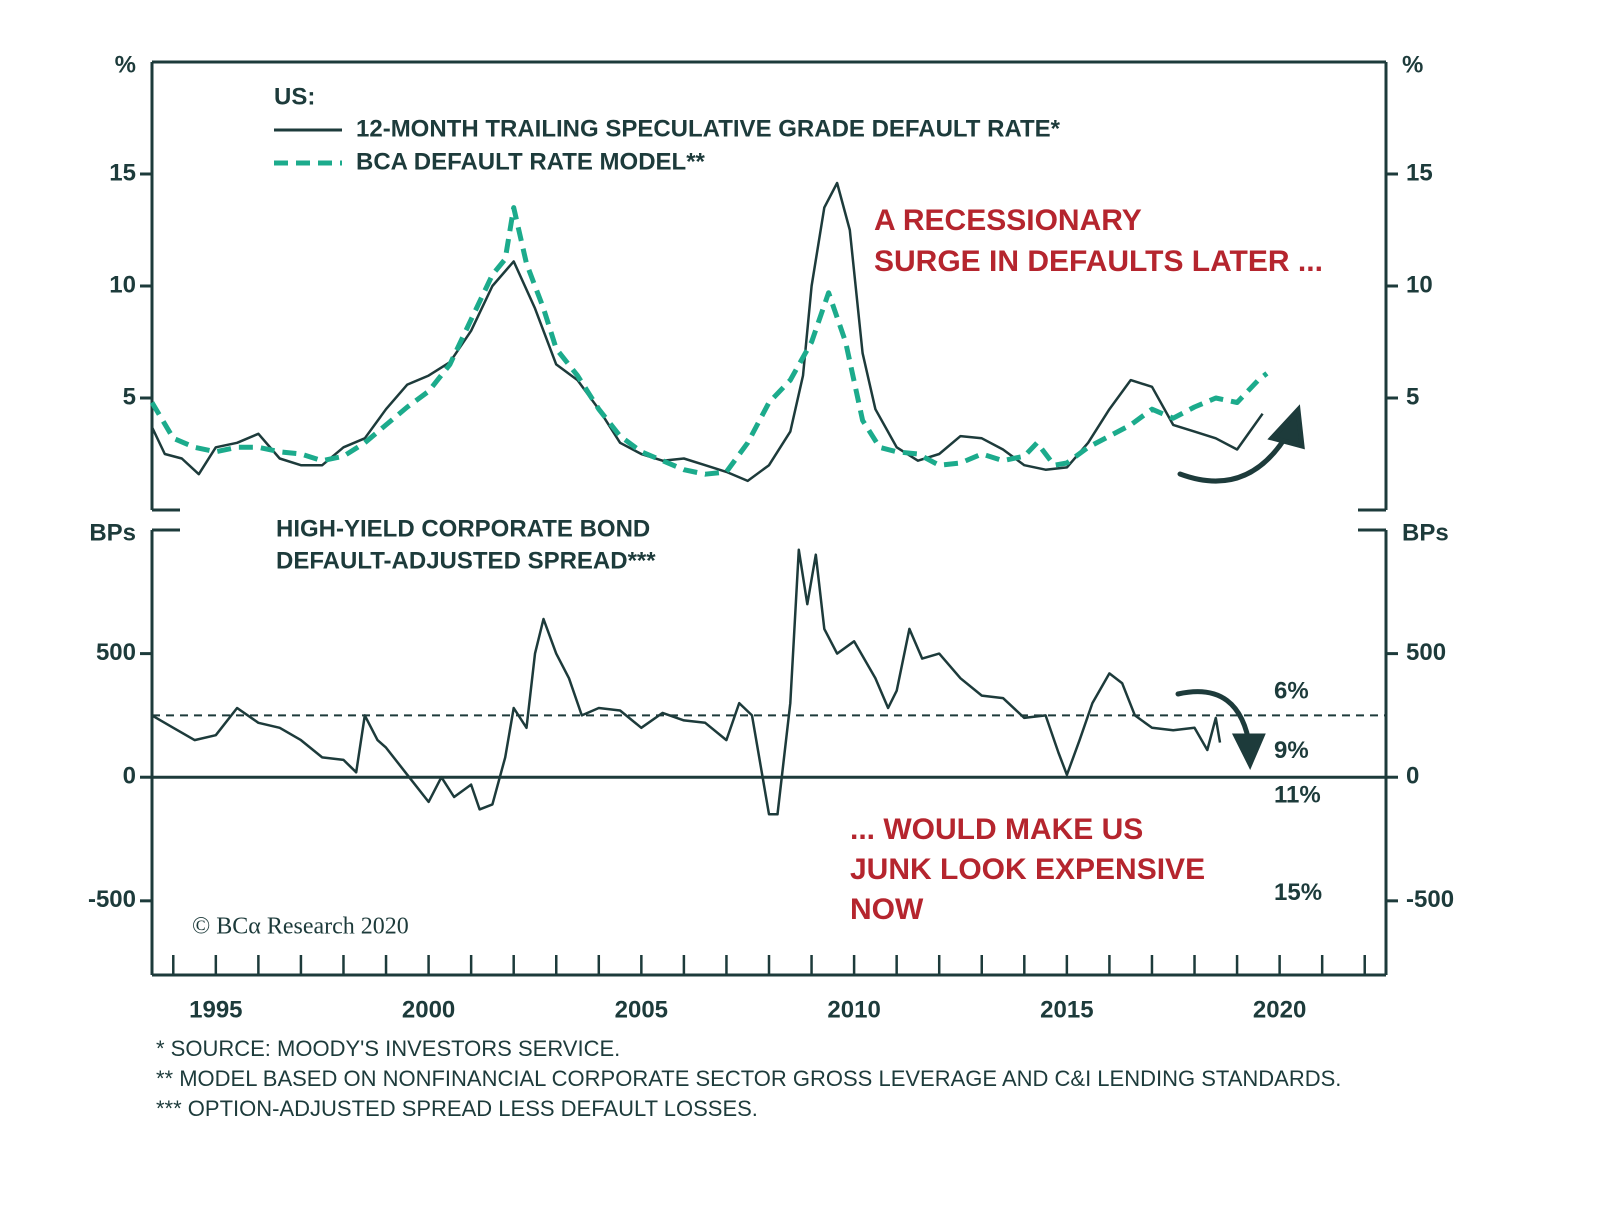 The height and width of the screenshot is (1212, 1600). What do you see at coordinates (531, 161) in the screenshot?
I see `legend-label: BCA DEFAULT RATE MODEL**` at bounding box center [531, 161].